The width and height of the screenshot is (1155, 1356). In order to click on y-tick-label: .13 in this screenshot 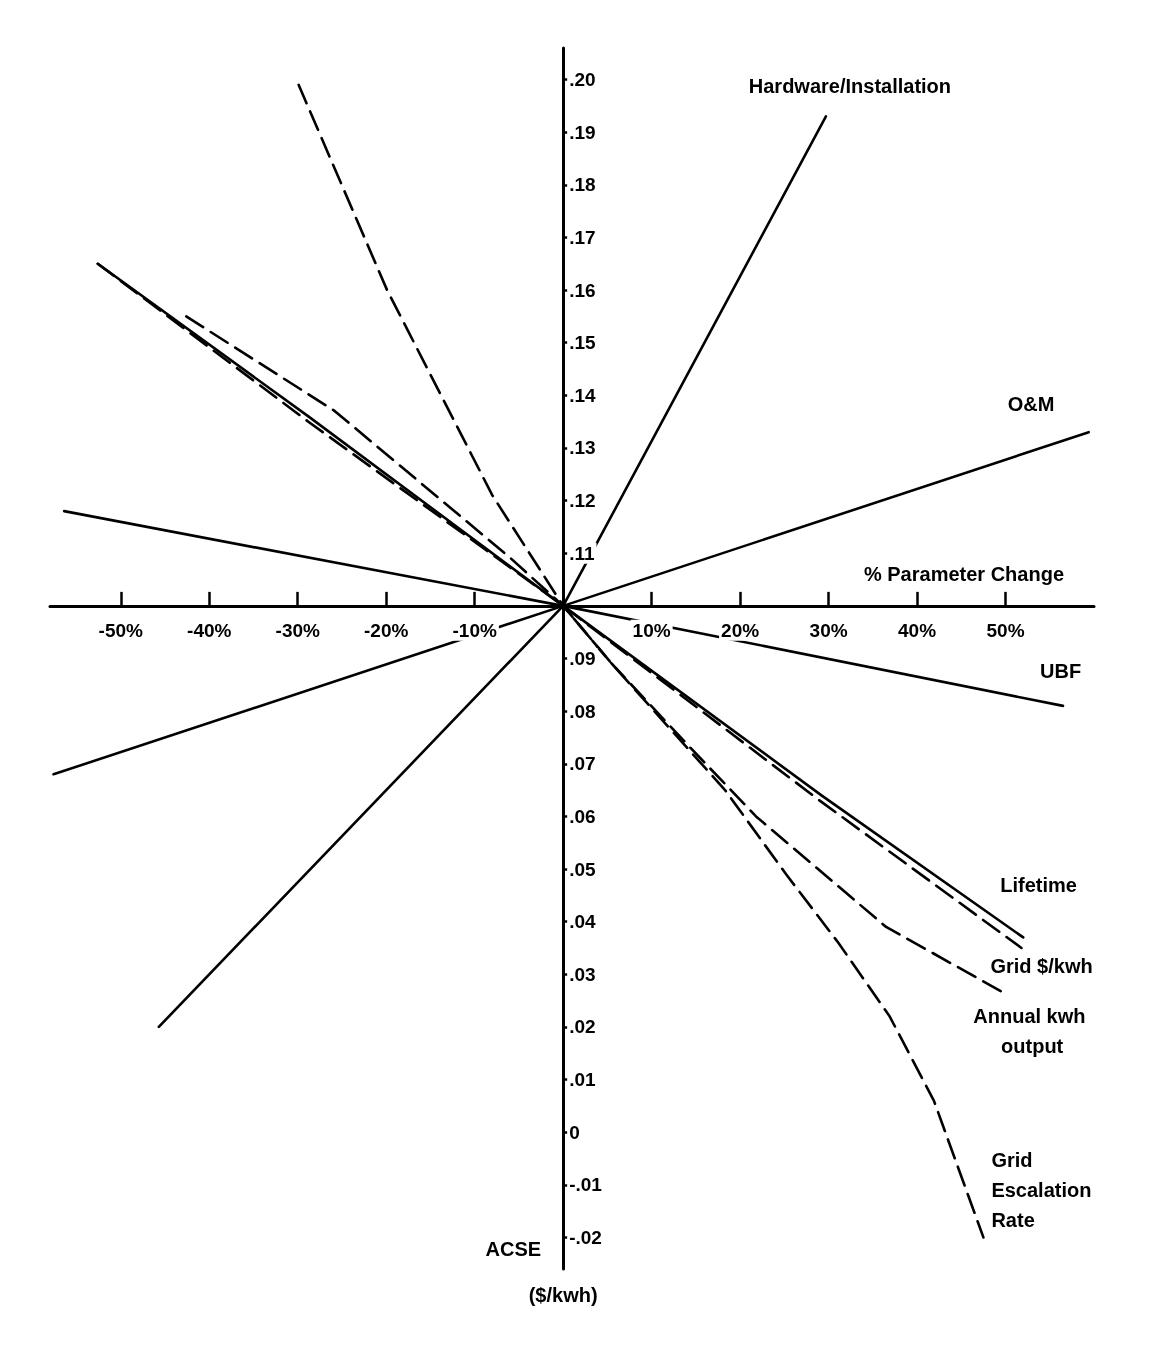, I will do `click(582, 448)`.